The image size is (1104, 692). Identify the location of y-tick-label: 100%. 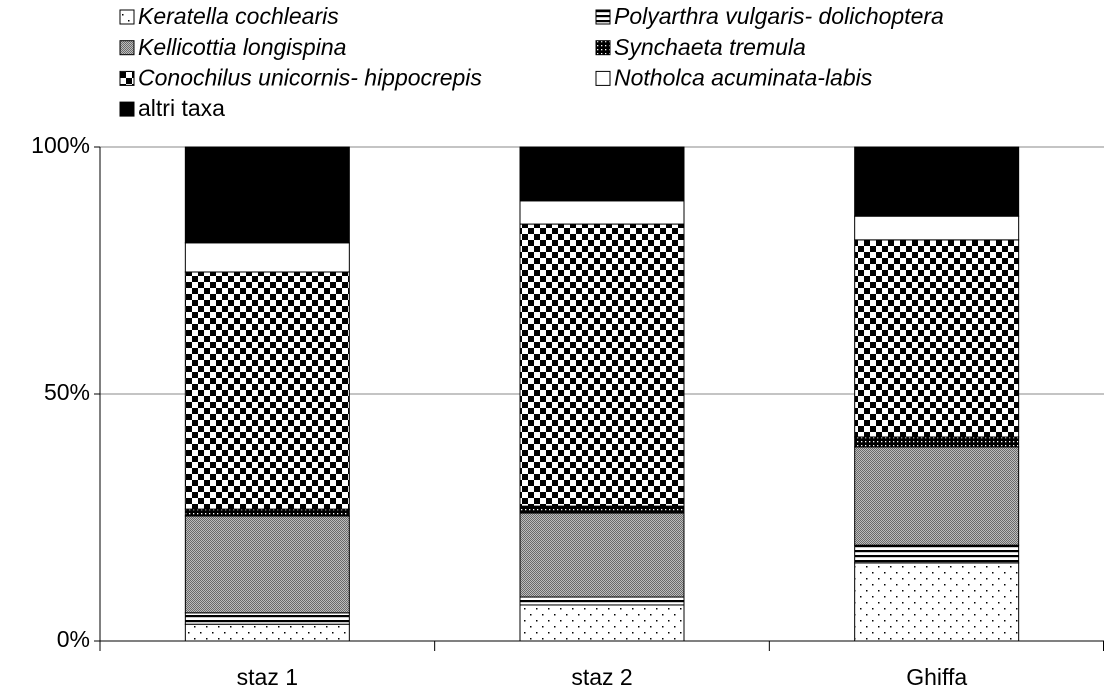
(60, 145).